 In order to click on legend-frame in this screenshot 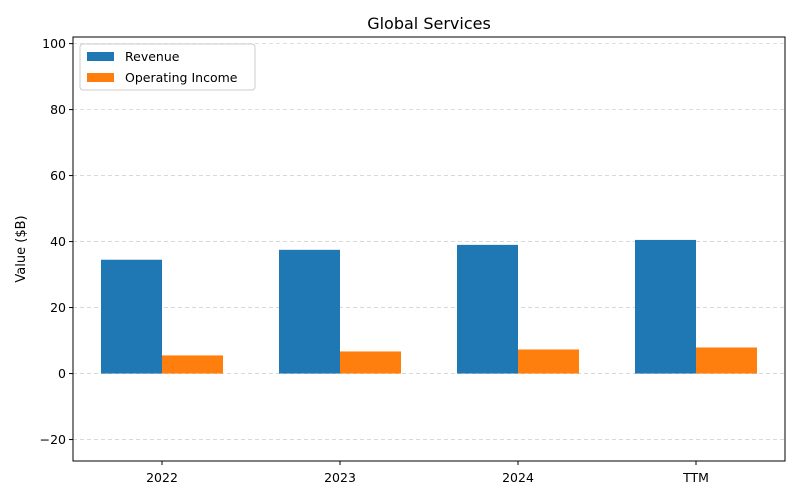, I will do `click(167, 67)`.